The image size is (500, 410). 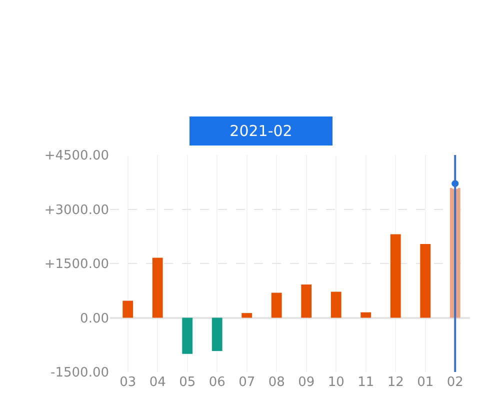 What do you see at coordinates (261, 131) in the screenshot?
I see `chart-title: 2021-02` at bounding box center [261, 131].